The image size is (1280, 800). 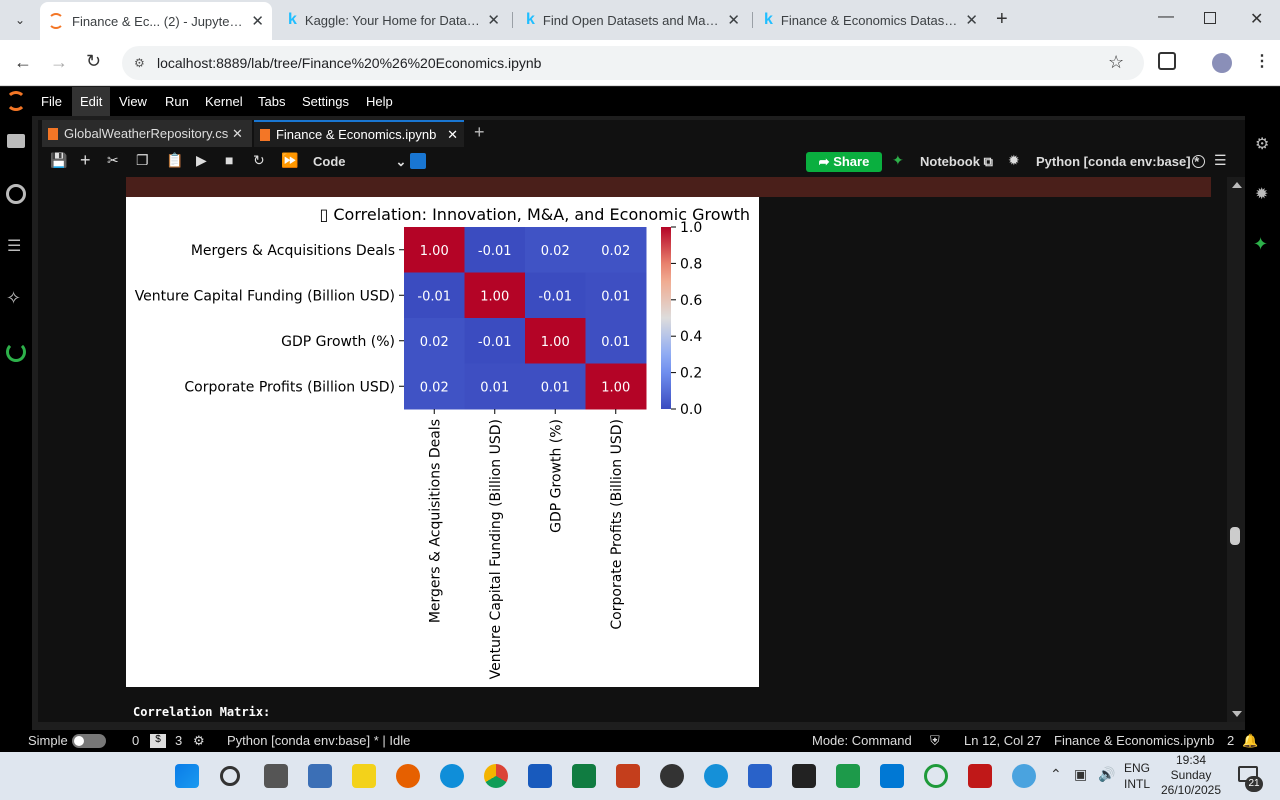 I want to click on restore-button, so click(x=1210, y=18).